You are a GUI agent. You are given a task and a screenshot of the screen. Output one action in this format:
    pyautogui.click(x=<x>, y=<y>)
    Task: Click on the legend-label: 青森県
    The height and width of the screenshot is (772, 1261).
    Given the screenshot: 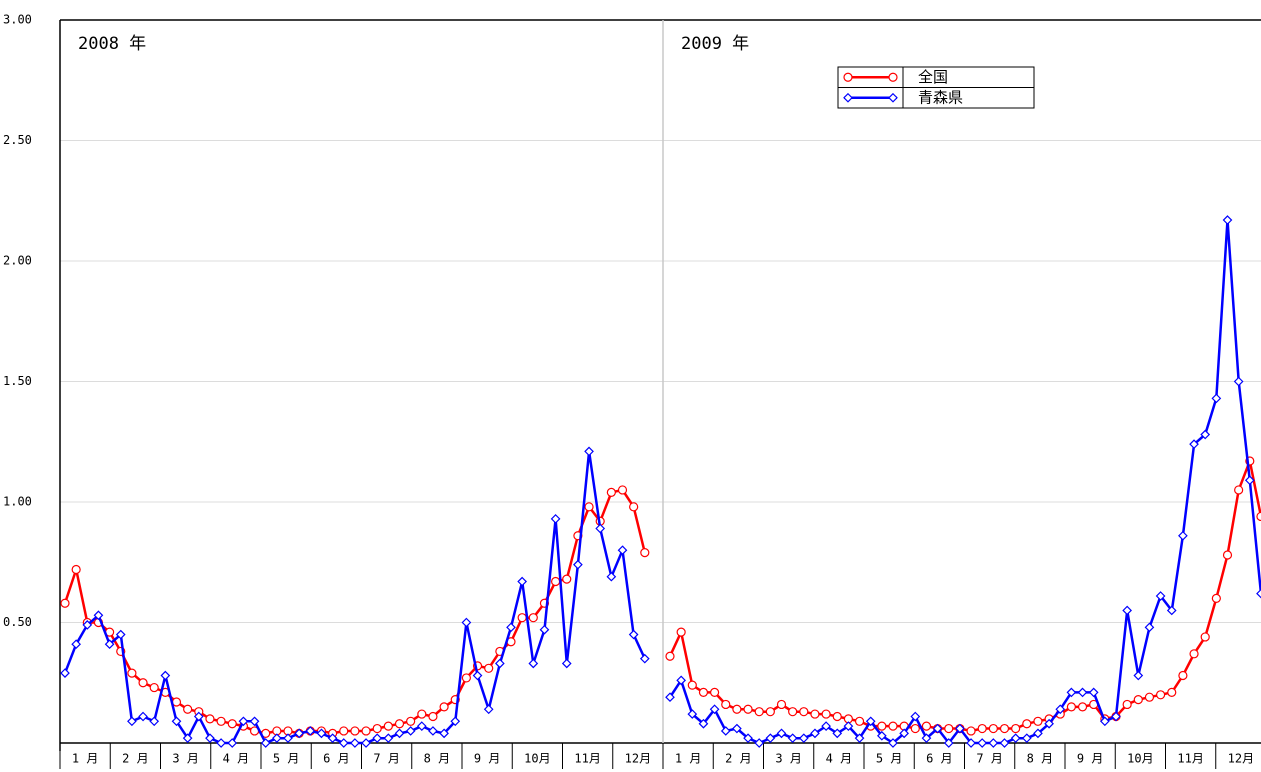 What is the action you would take?
    pyautogui.click(x=940, y=97)
    